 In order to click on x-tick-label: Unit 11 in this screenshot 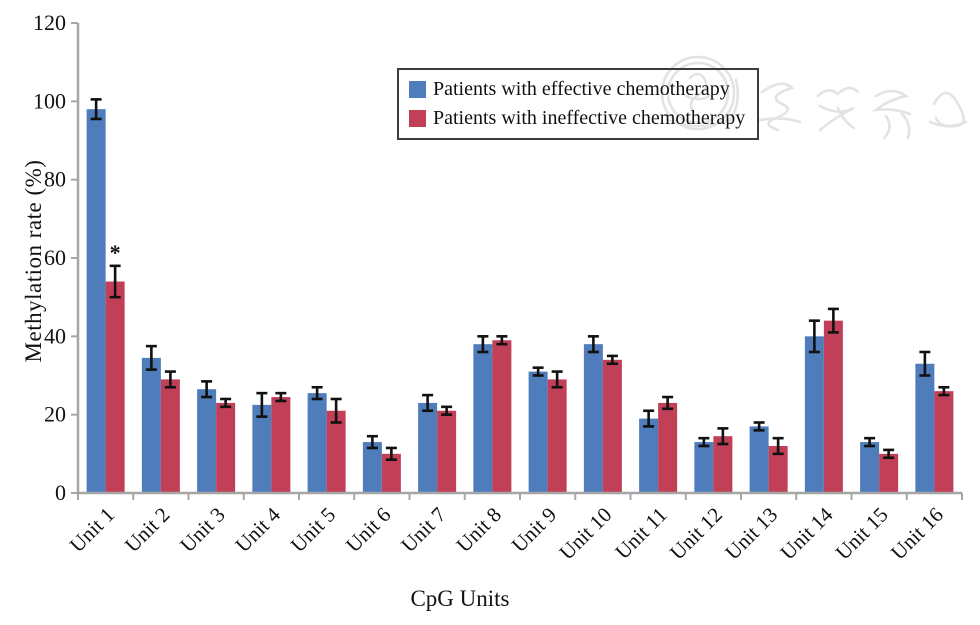, I will do `click(640, 533)`.